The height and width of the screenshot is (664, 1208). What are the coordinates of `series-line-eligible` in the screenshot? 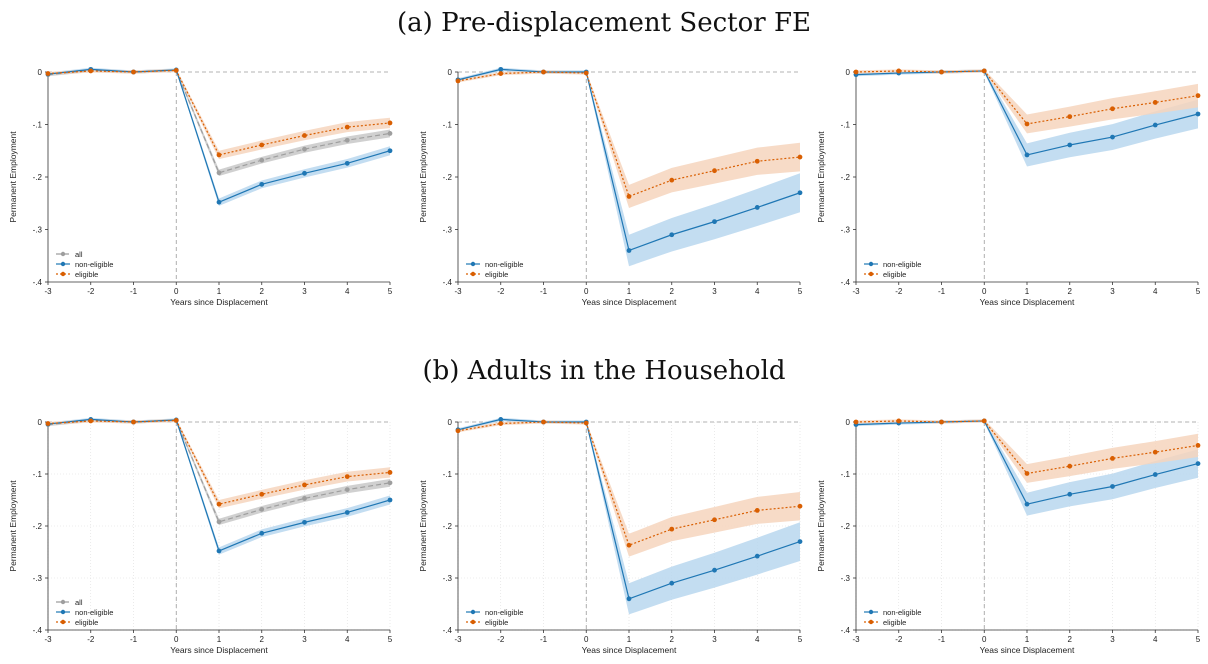 It's located at (219, 112).